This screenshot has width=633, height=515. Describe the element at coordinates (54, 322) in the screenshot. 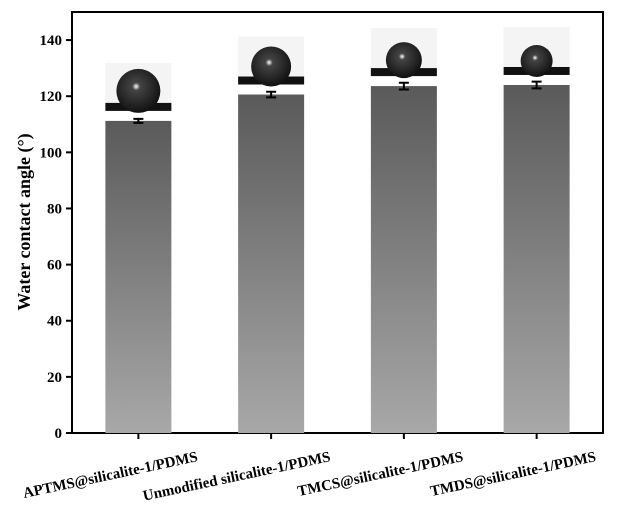

I see `y-tick-label: 40` at that location.